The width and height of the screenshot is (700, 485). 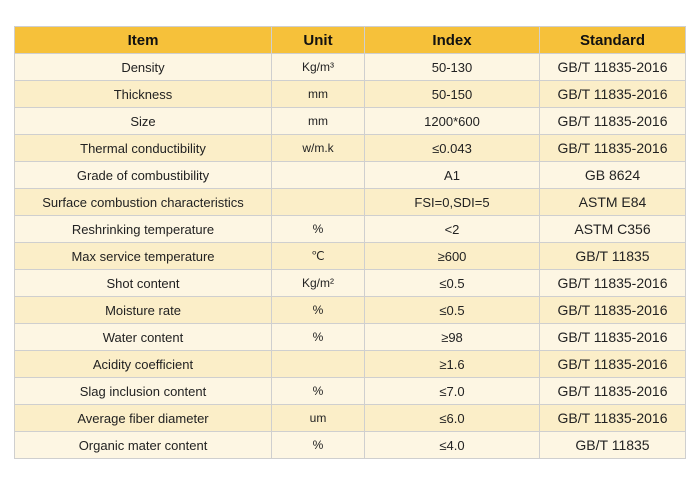 I want to click on column-header-index: Index, so click(x=452, y=40).